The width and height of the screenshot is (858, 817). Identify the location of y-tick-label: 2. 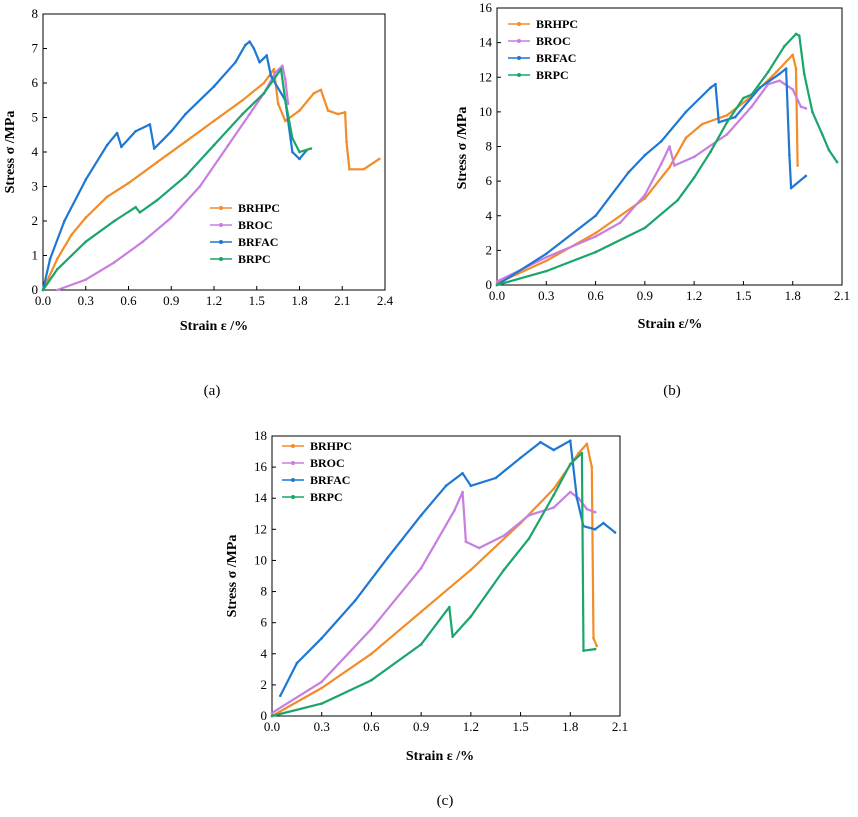
(35, 220).